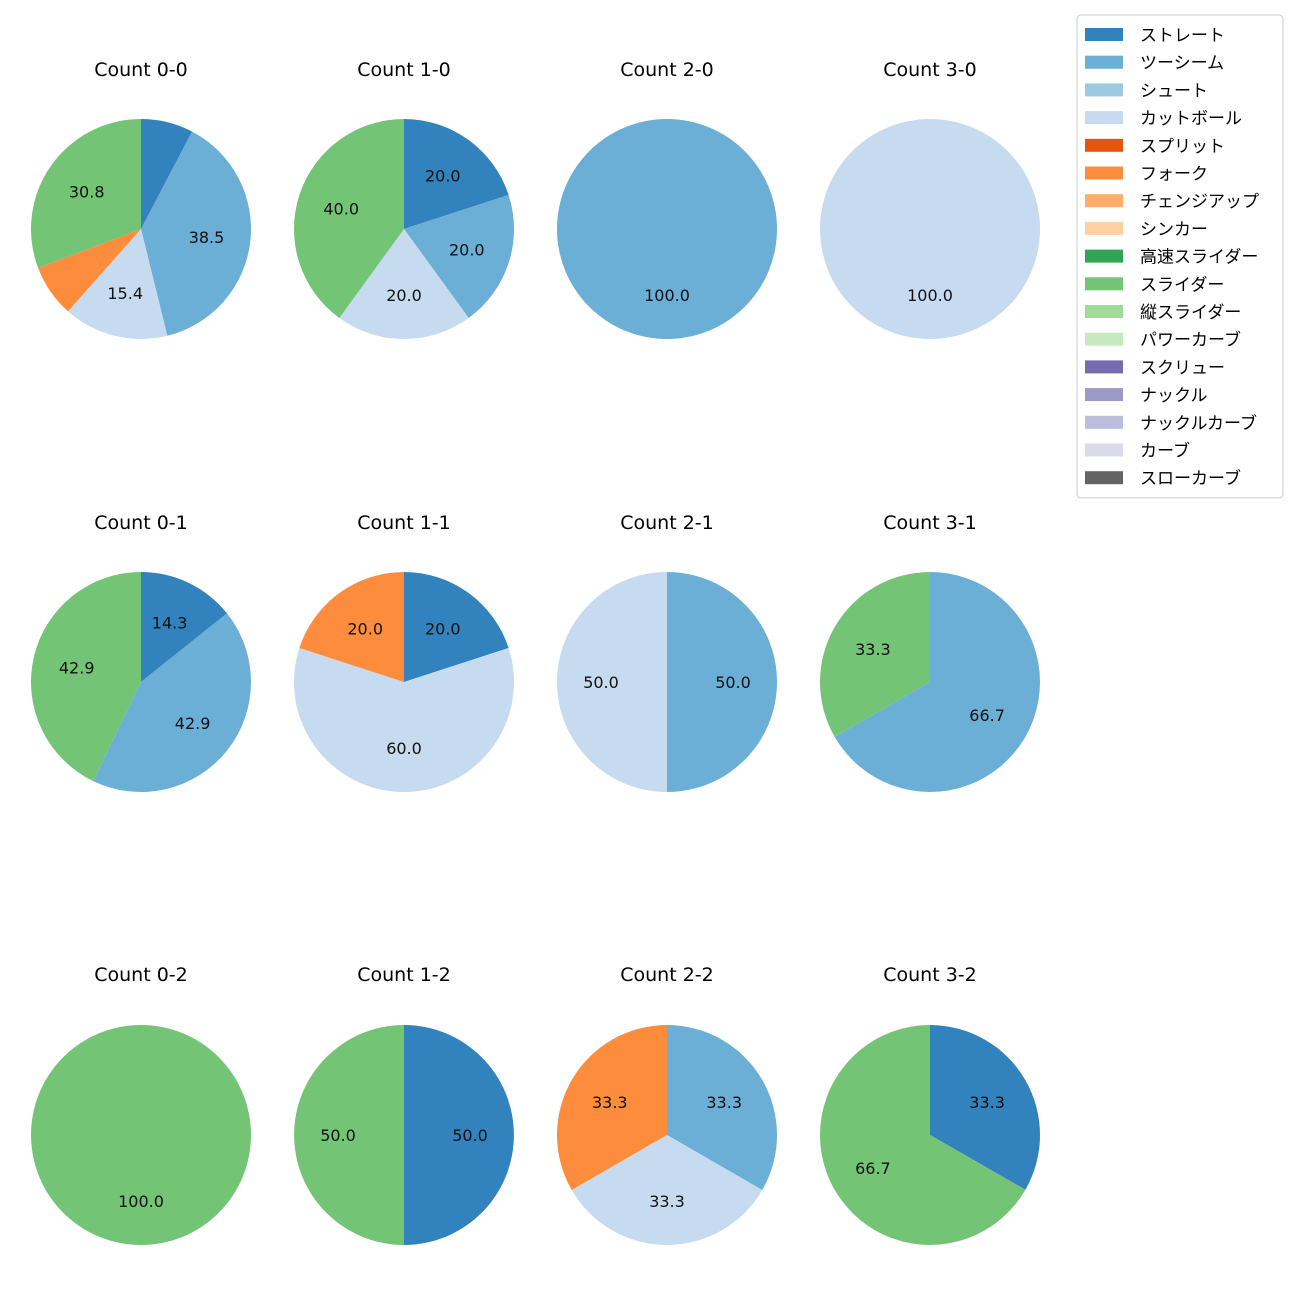 The width and height of the screenshot is (1300, 1300). What do you see at coordinates (667, 70) in the screenshot?
I see `pie-title: Count 2-0` at bounding box center [667, 70].